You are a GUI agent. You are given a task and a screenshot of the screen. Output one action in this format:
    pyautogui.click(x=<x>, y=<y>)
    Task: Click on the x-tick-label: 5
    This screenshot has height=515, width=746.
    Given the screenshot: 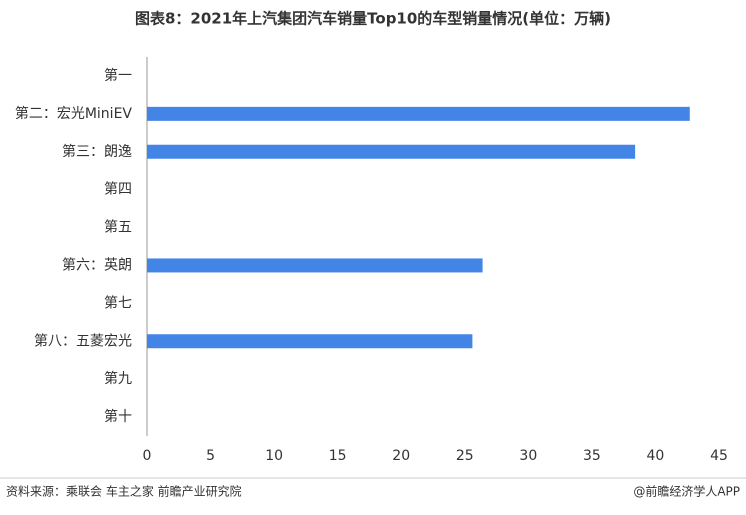 What is the action you would take?
    pyautogui.click(x=210, y=456)
    